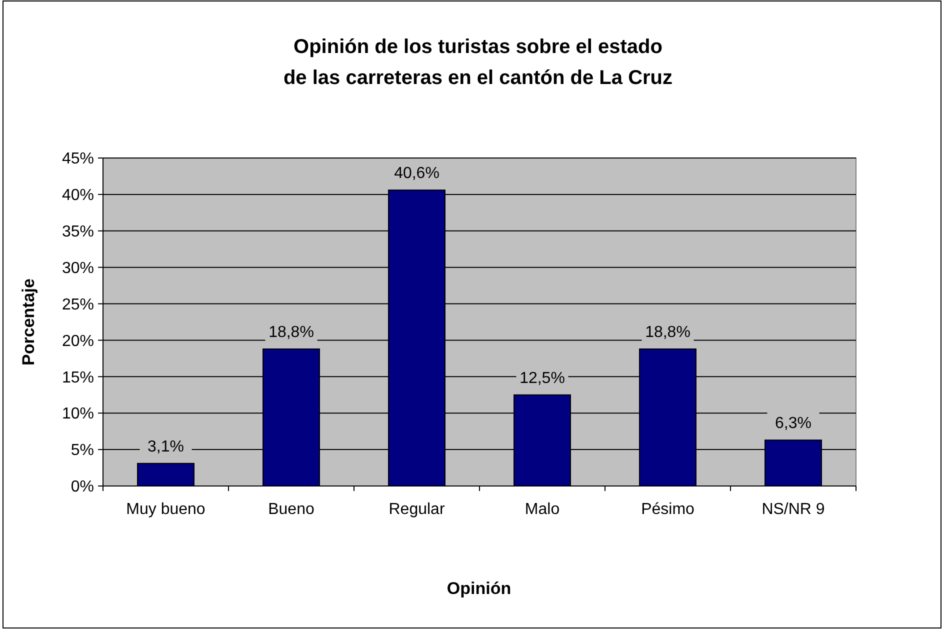 Image resolution: width=944 pixels, height=630 pixels. What do you see at coordinates (78, 195) in the screenshot?
I see `y-tick-label: 40%` at bounding box center [78, 195].